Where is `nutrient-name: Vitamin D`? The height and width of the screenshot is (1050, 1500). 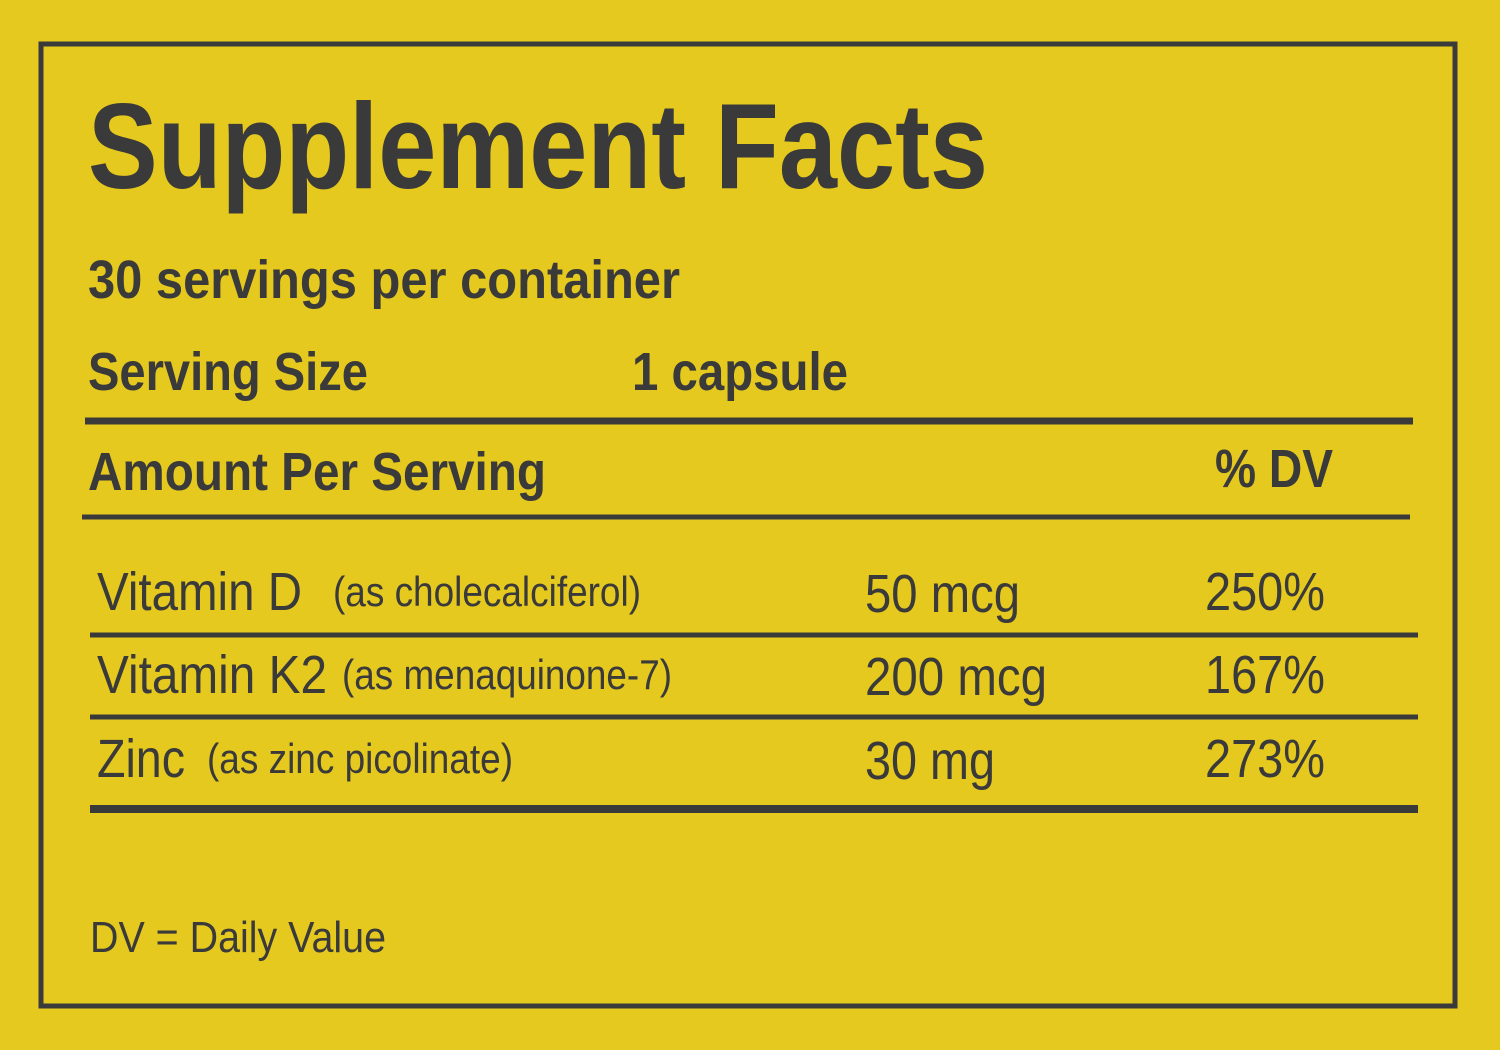
nutrient-name: Vitamin D is located at coordinates (199, 592).